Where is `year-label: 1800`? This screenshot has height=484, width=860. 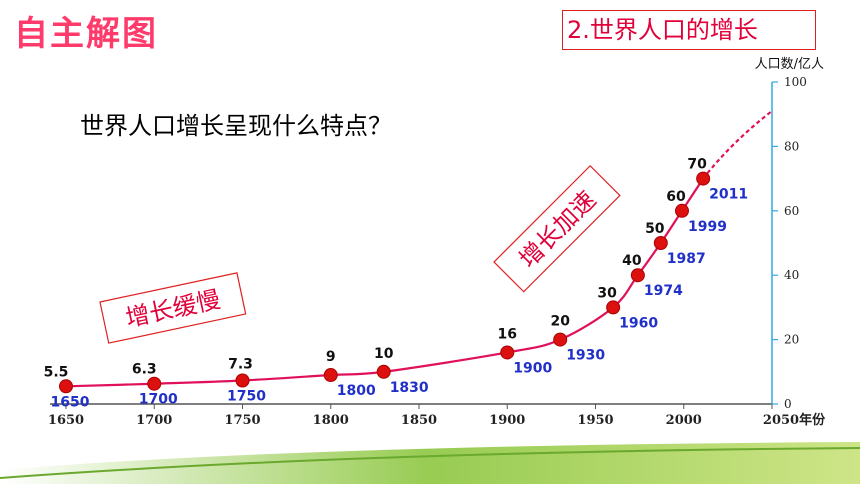
year-label: 1800 is located at coordinates (356, 391).